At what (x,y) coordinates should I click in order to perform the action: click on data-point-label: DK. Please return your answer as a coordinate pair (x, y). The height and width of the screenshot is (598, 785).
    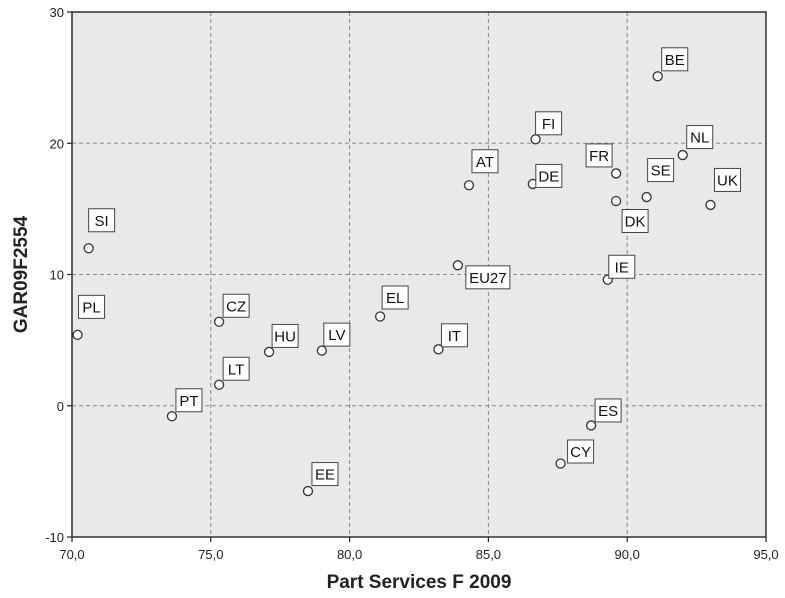
    Looking at the image, I should click on (635, 222).